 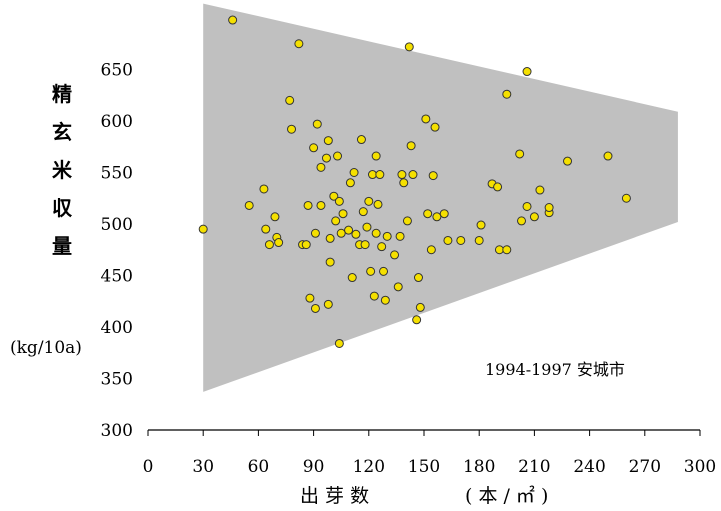 What do you see at coordinates (117, 251) in the screenshot?
I see `y-tick-labels: 300 350 400 450 500 550 600 650` at bounding box center [117, 251].